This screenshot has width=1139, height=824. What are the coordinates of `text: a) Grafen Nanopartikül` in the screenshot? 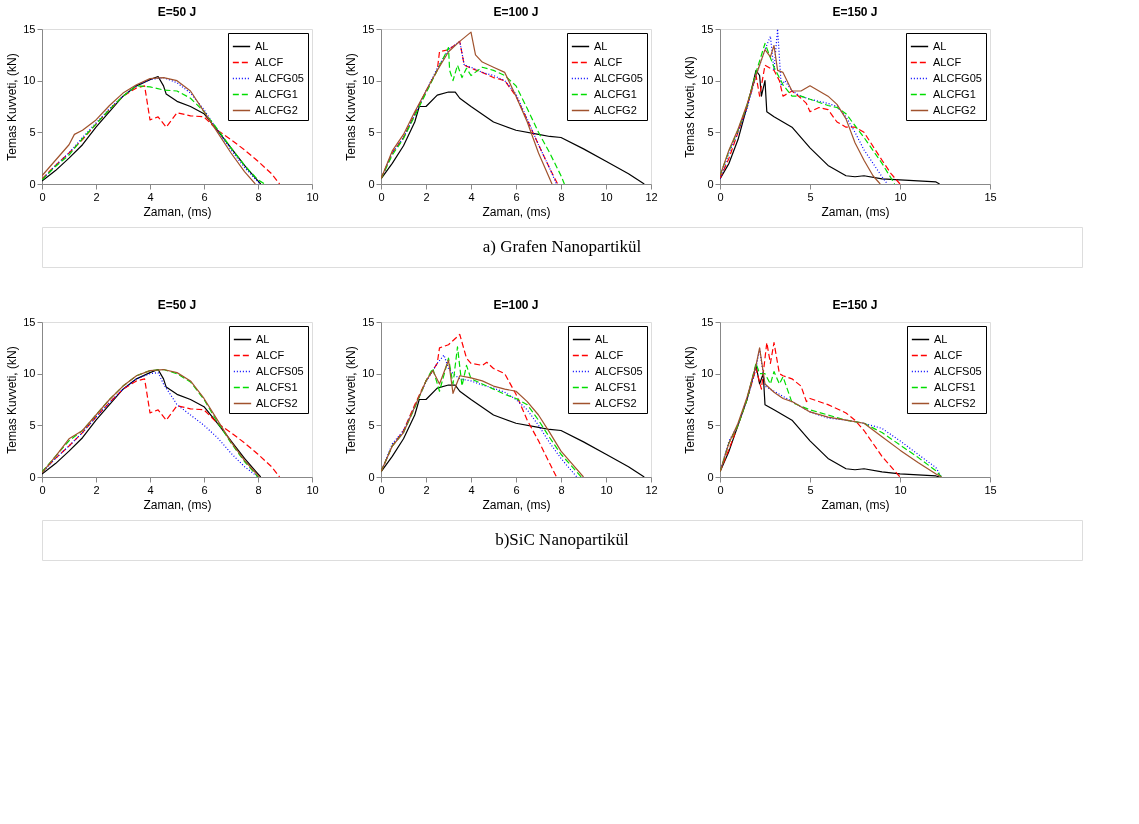 It's located at (562, 246).